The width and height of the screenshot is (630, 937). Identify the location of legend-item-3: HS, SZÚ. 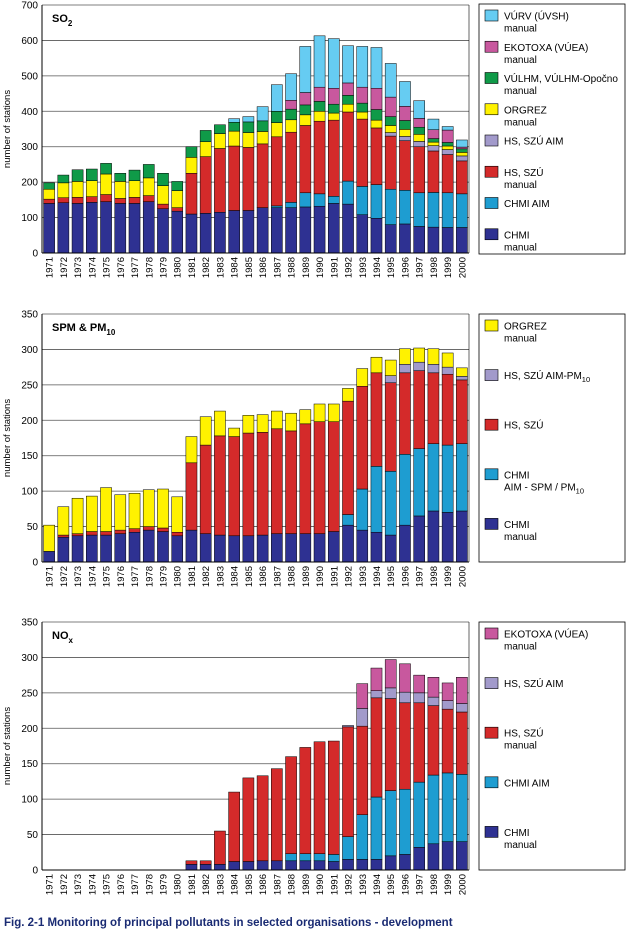
(513, 425).